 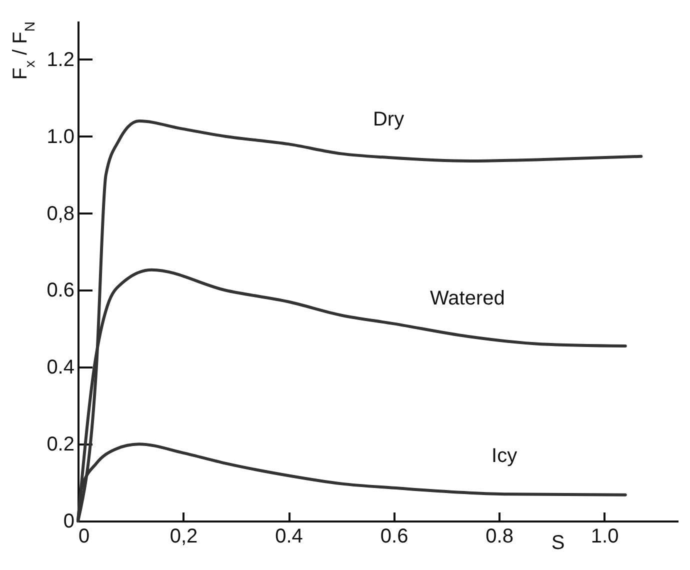 I want to click on series-label: Watered, so click(x=467, y=298).